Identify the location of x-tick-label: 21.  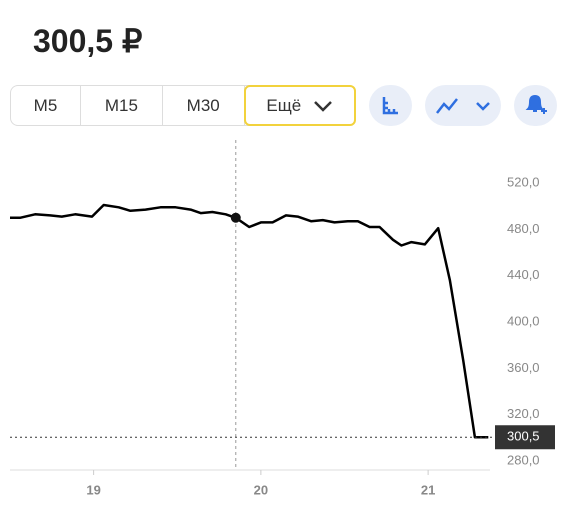
(428, 489).